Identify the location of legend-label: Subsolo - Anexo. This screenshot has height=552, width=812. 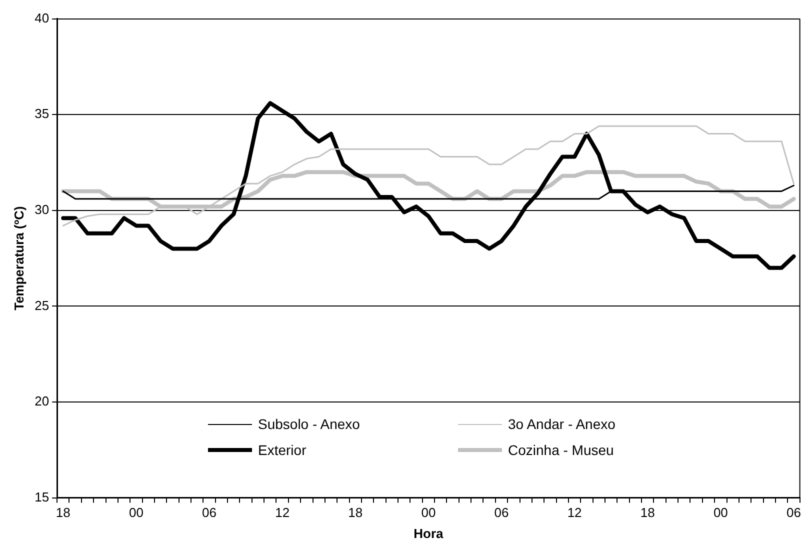
(309, 424).